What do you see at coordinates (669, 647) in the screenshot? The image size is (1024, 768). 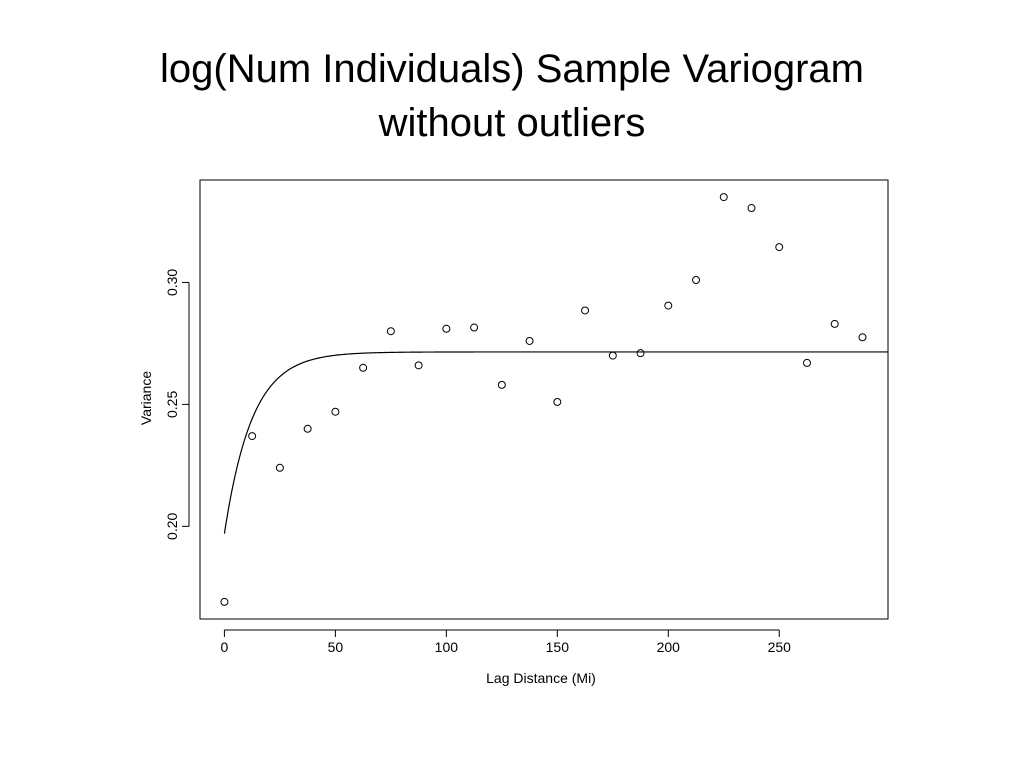 I see `x-tick-label: 200` at bounding box center [669, 647].